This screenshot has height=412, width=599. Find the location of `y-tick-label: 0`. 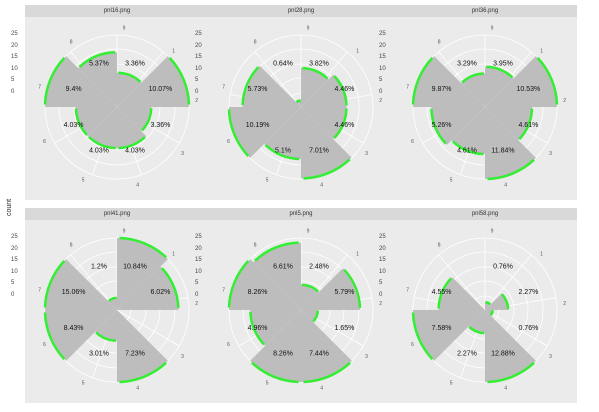

y-tick-label: 0 is located at coordinates (381, 92).